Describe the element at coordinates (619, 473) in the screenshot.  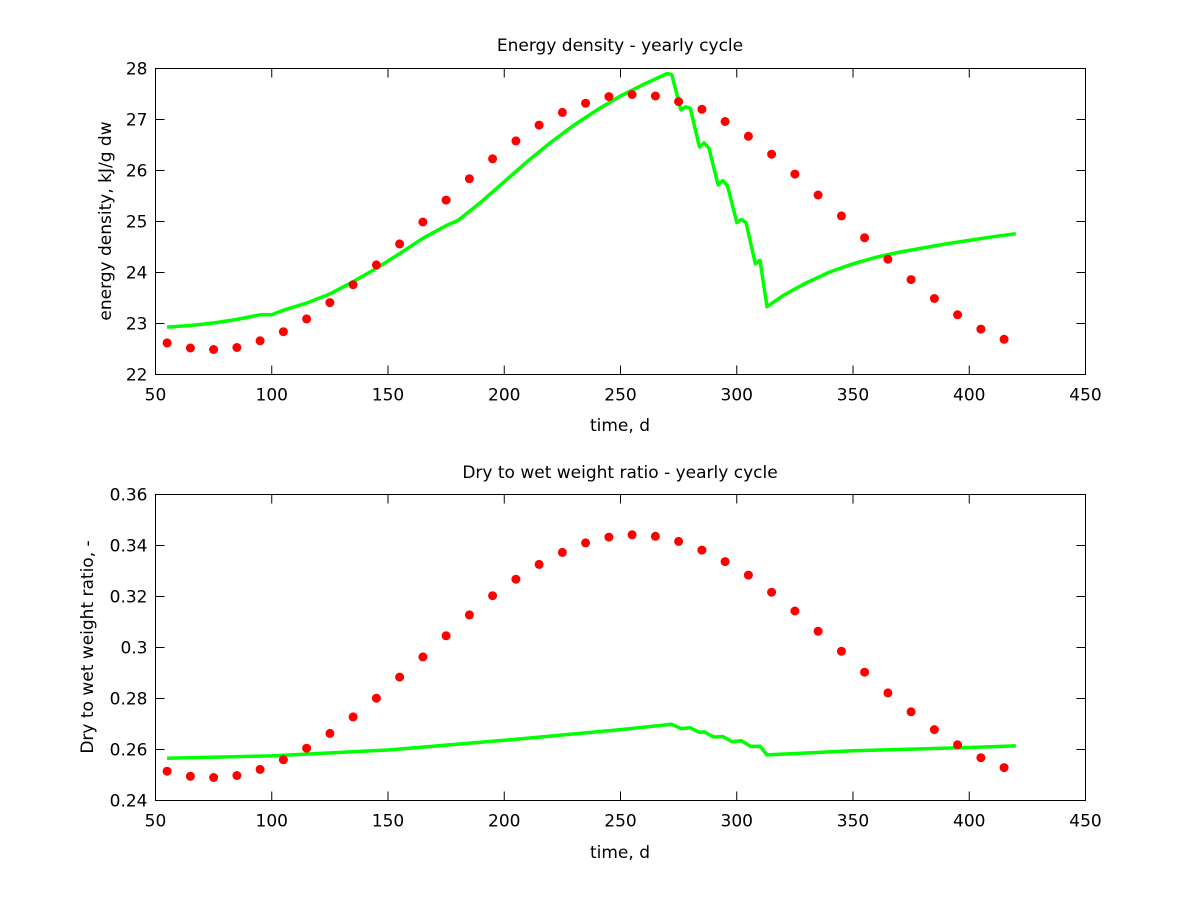
I see `dry-wet-ratio-title: Dry to wet weight ratio - yearly cycle` at that location.